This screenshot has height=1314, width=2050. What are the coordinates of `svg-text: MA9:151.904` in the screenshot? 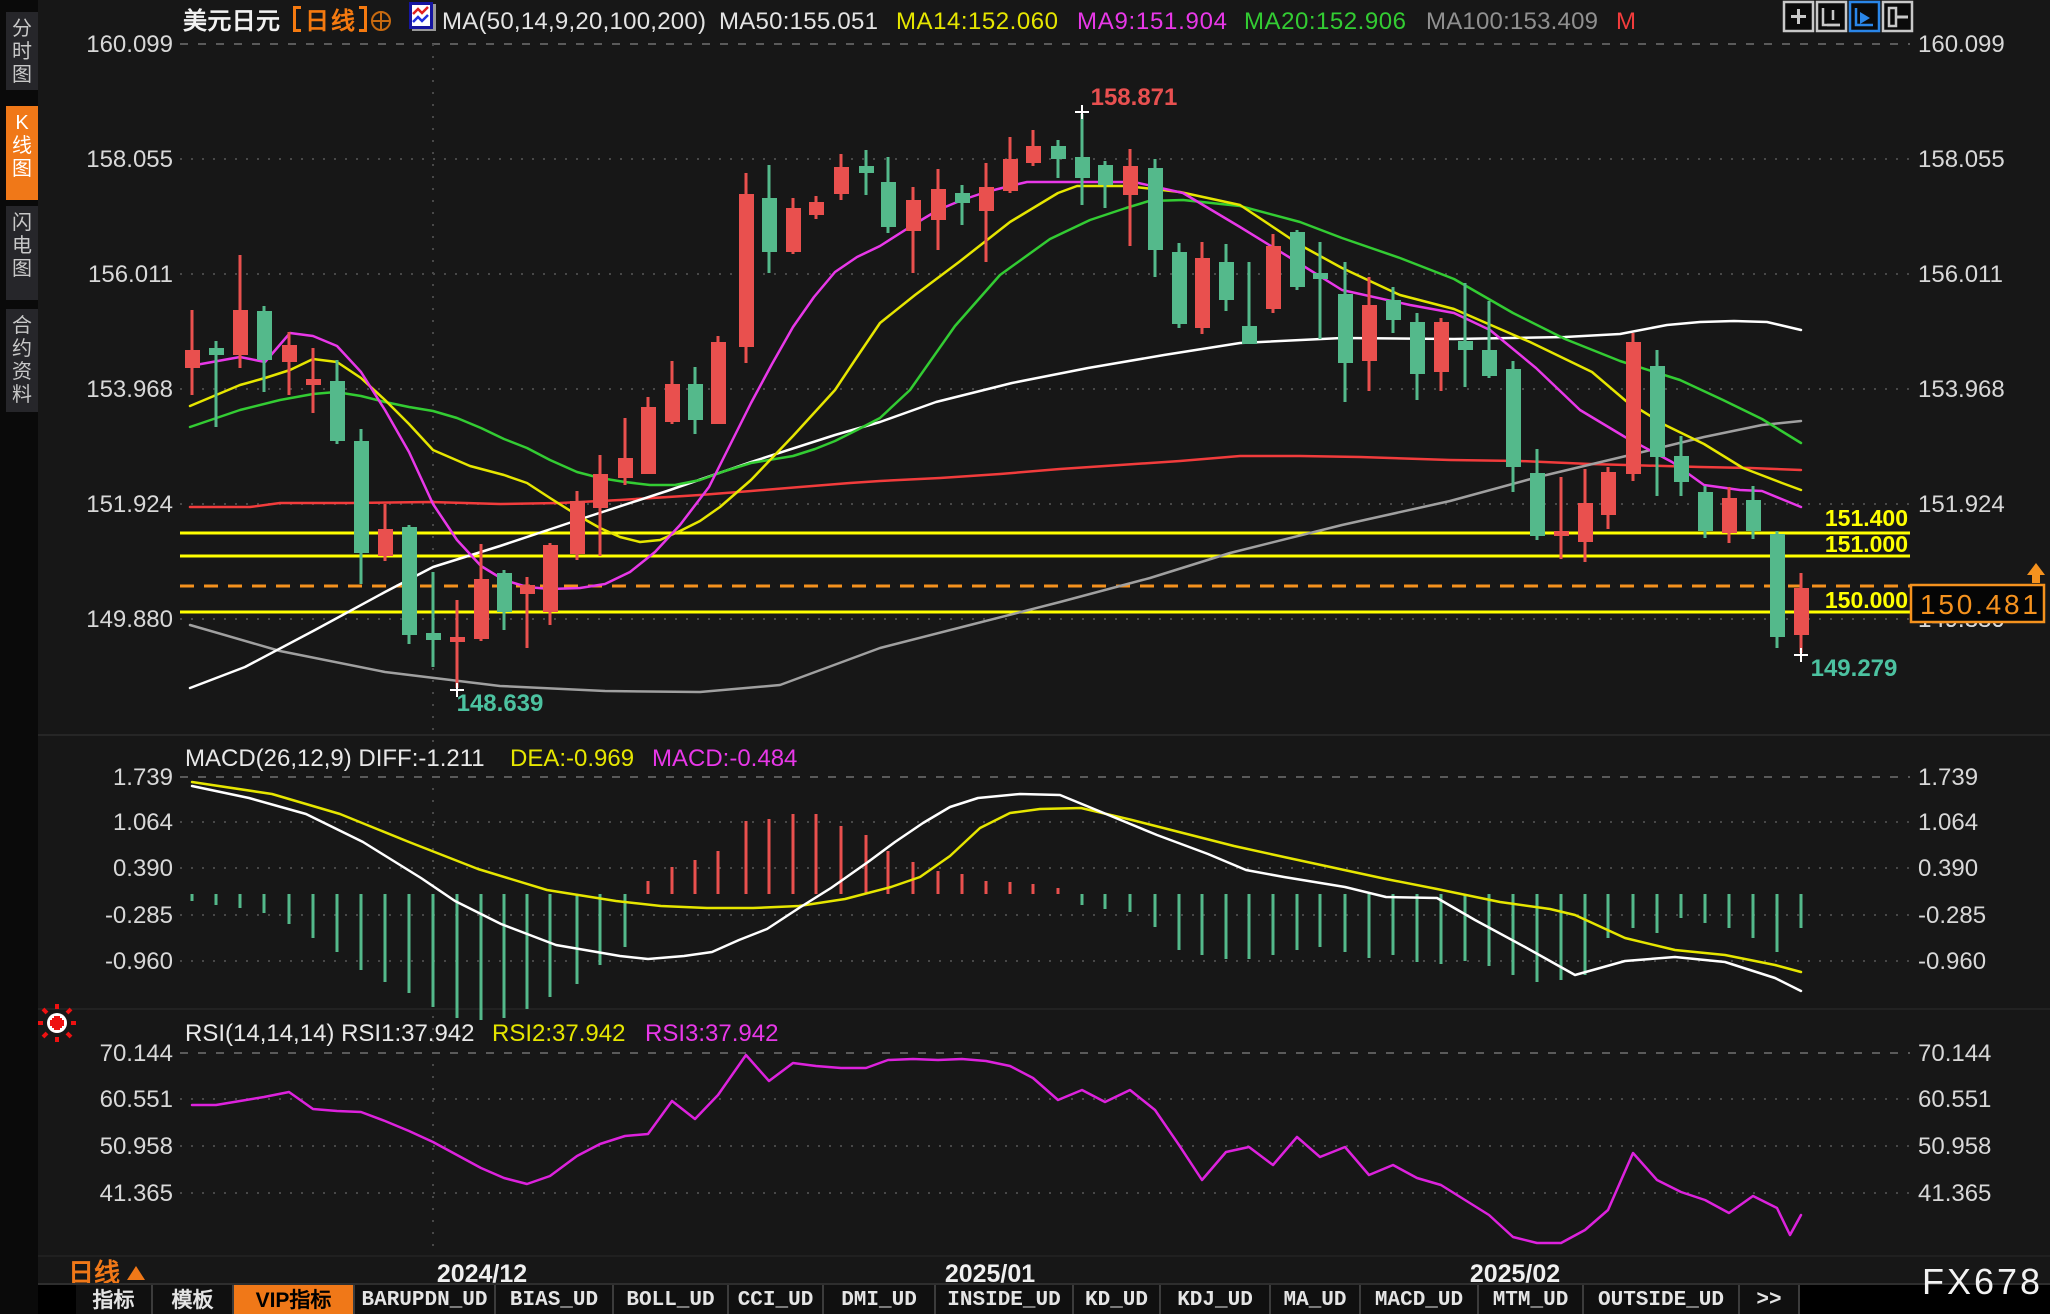 It's located at (1152, 21).